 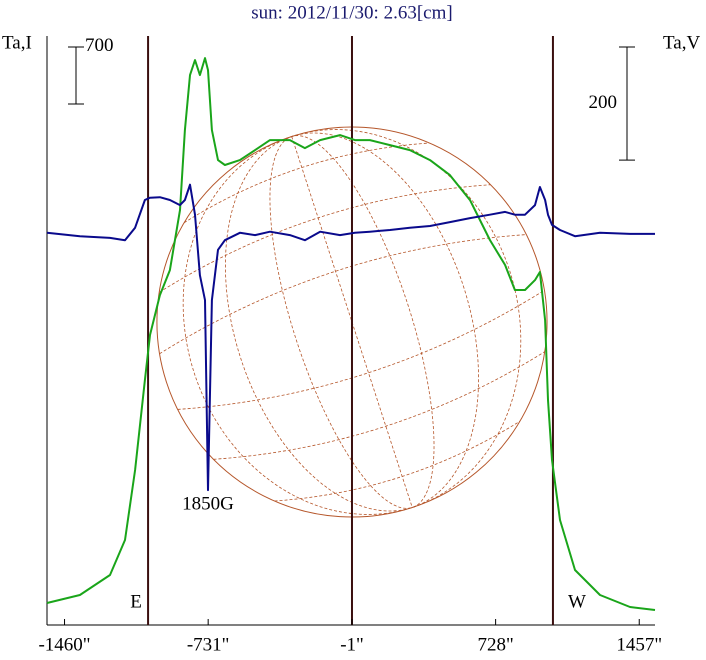 I want to click on x-tick-label: -1", so click(x=352, y=644).